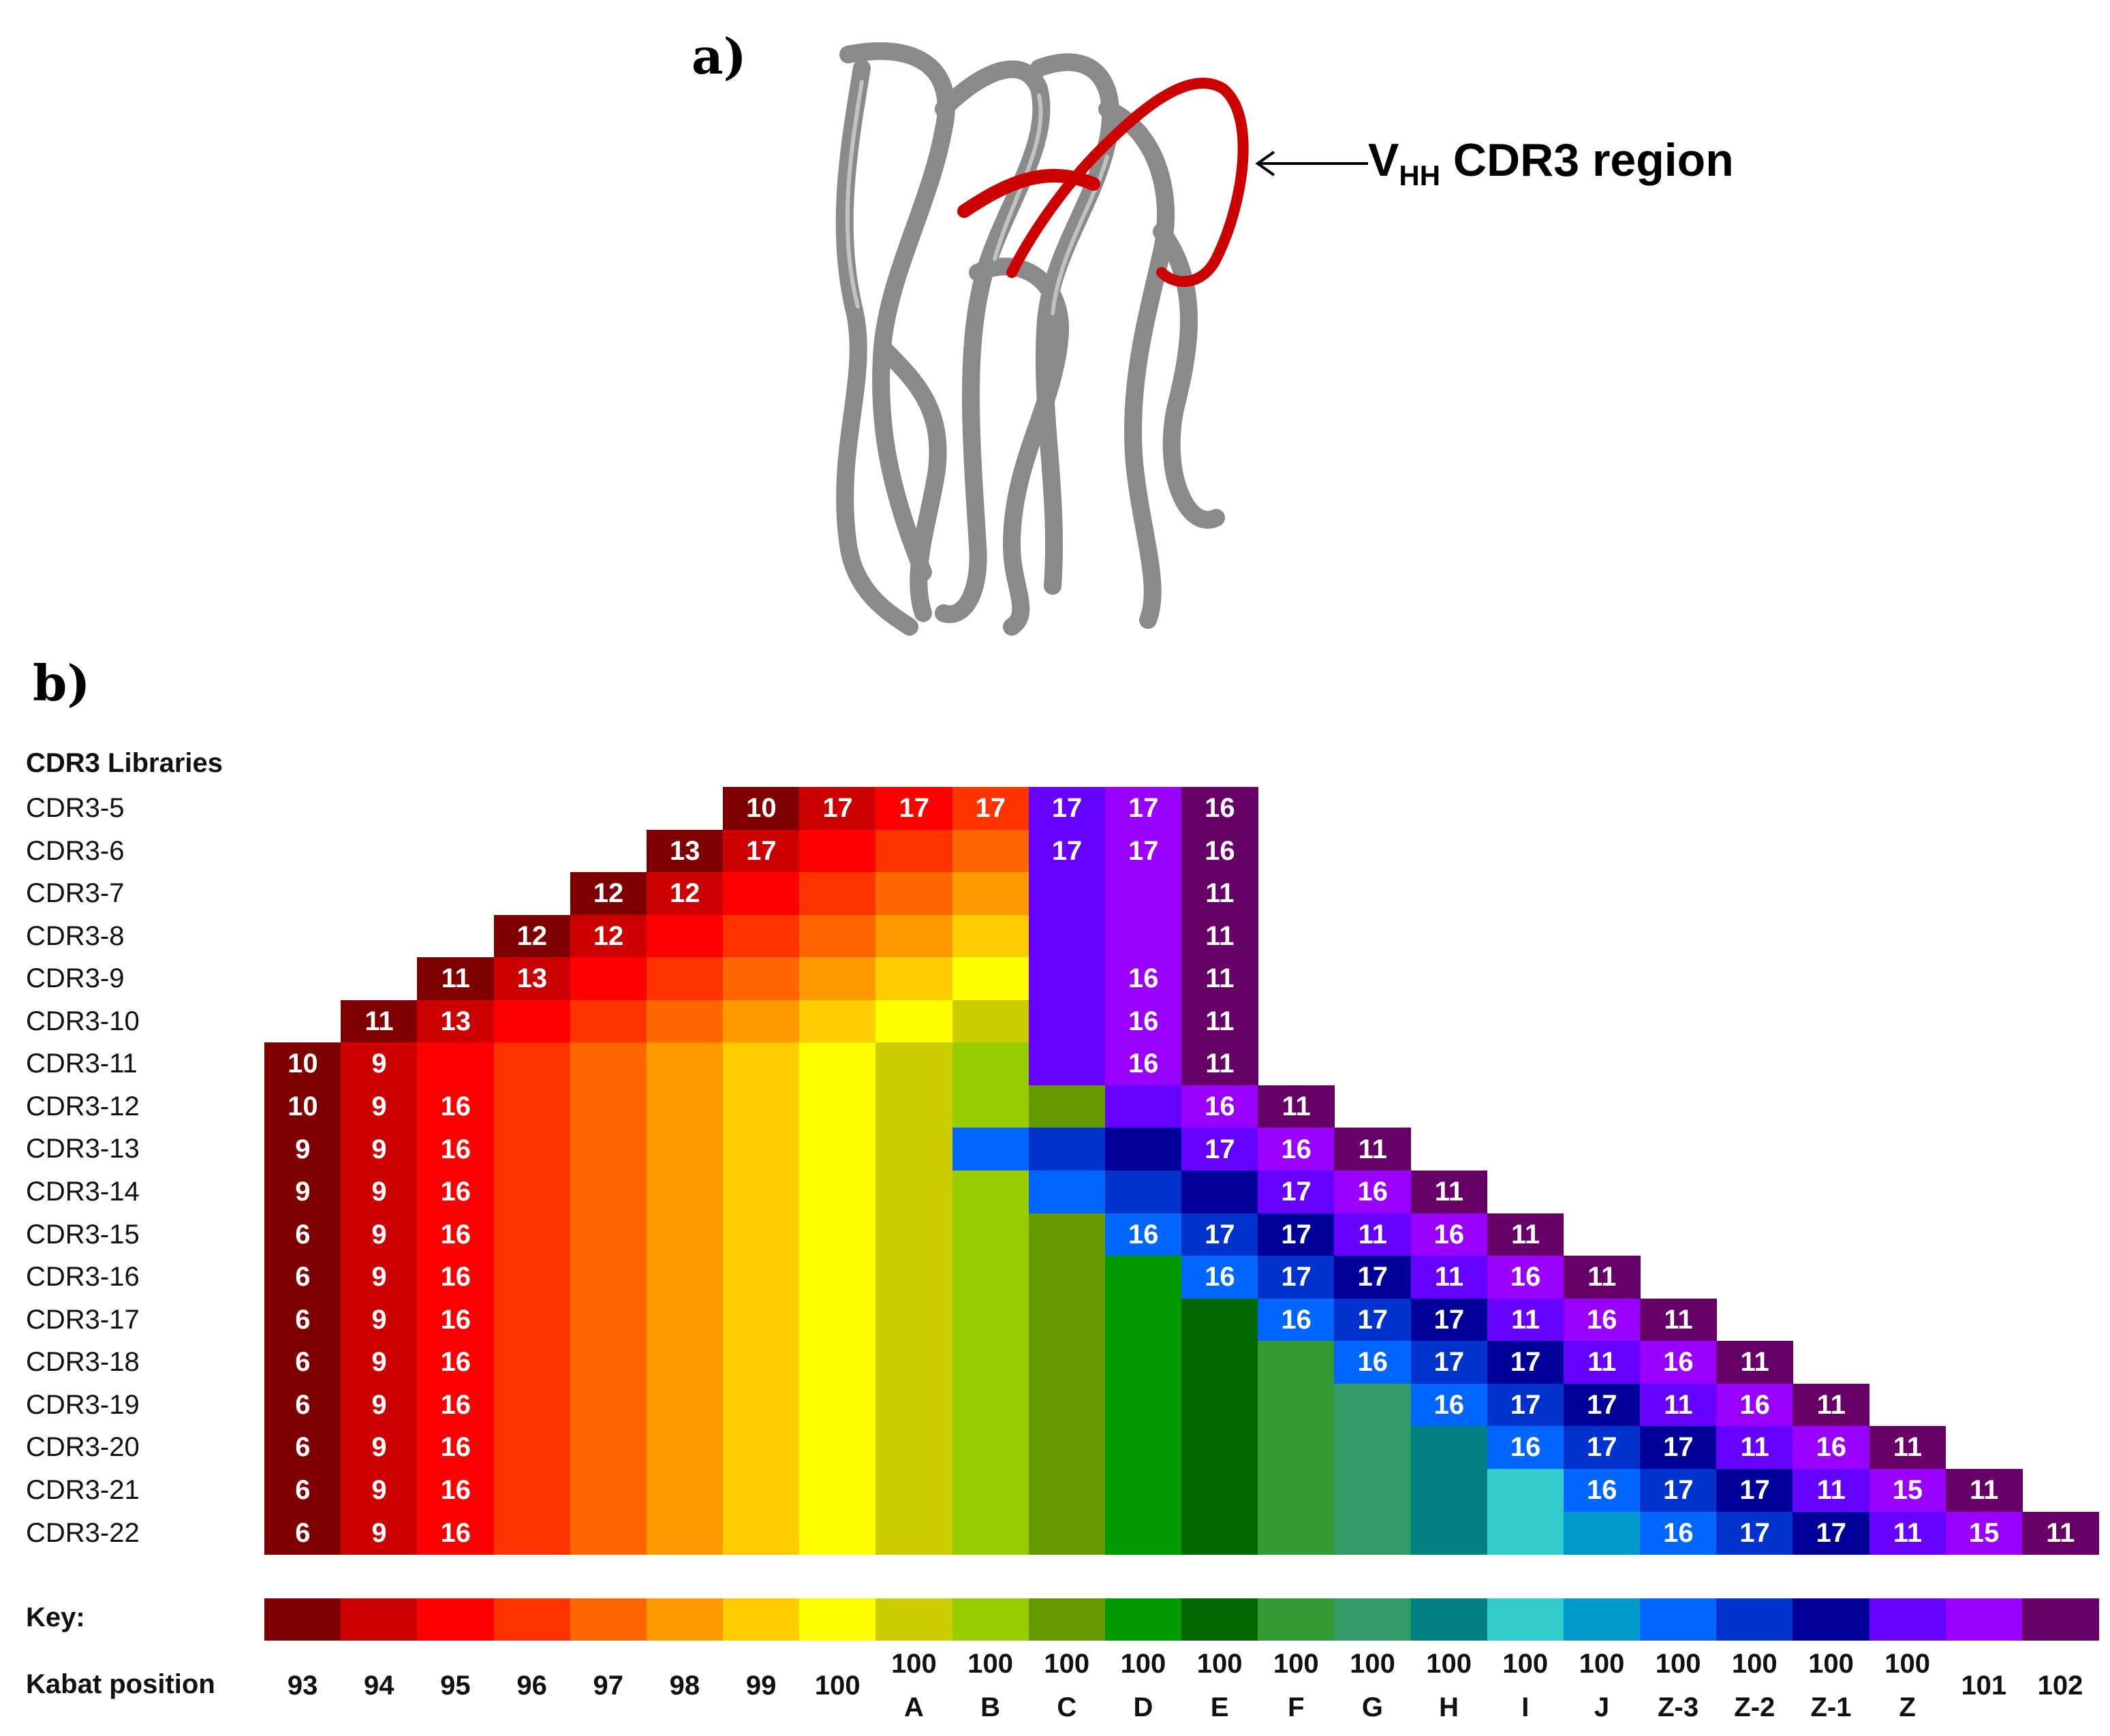 The width and height of the screenshot is (2110, 1736). What do you see at coordinates (83, 1277) in the screenshot?
I see `row-label: CDR3-16` at bounding box center [83, 1277].